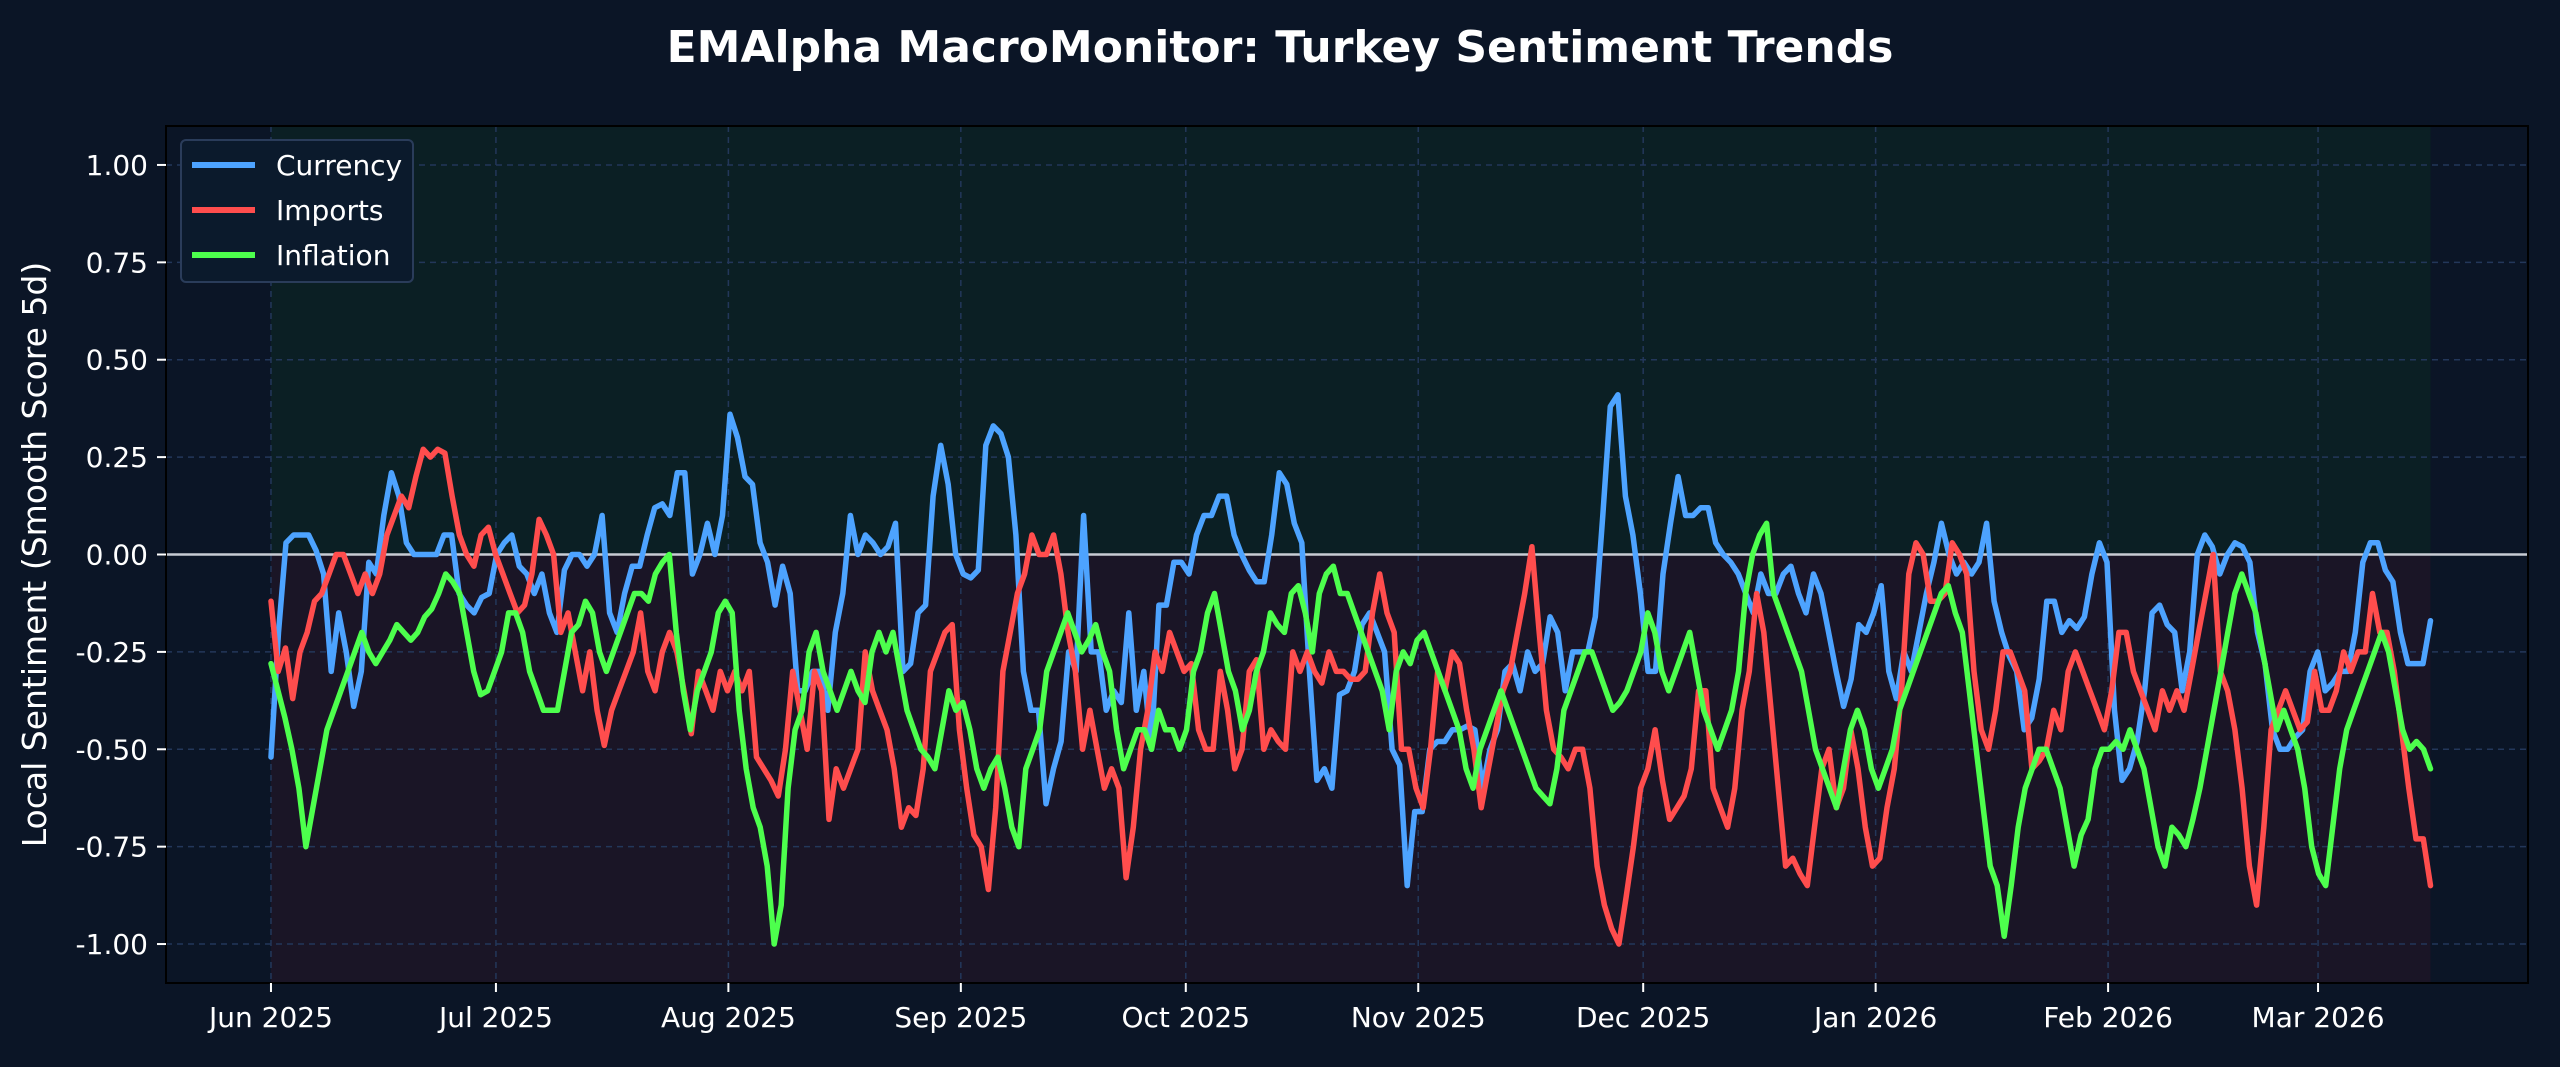 Image resolution: width=2560 pixels, height=1067 pixels. What do you see at coordinates (112, 944) in the screenshot?
I see `y-tick-label: -1.00` at bounding box center [112, 944].